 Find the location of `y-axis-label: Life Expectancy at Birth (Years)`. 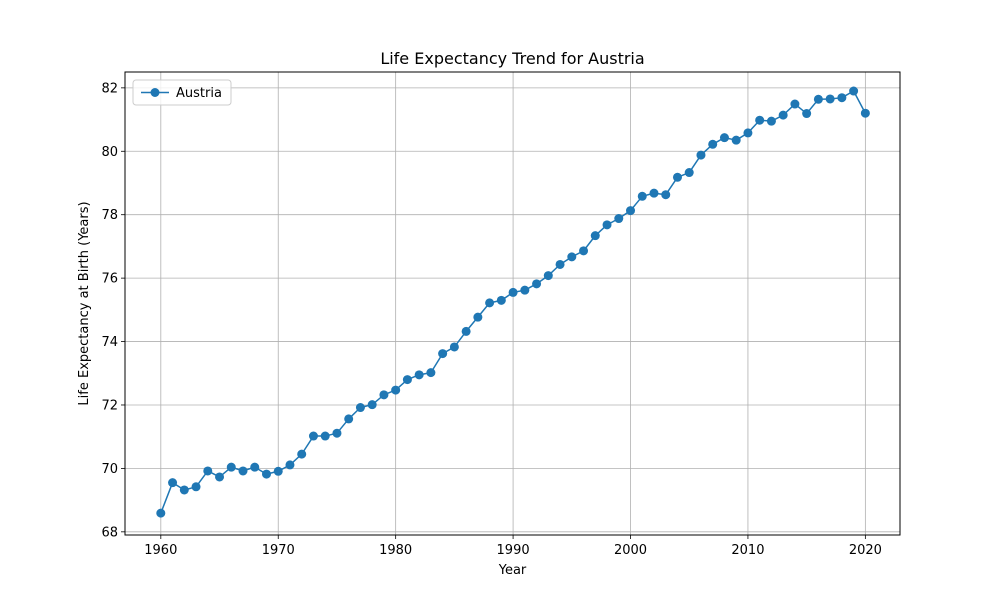

y-axis-label: Life Expectancy at Birth (Years) is located at coordinates (84, 303).